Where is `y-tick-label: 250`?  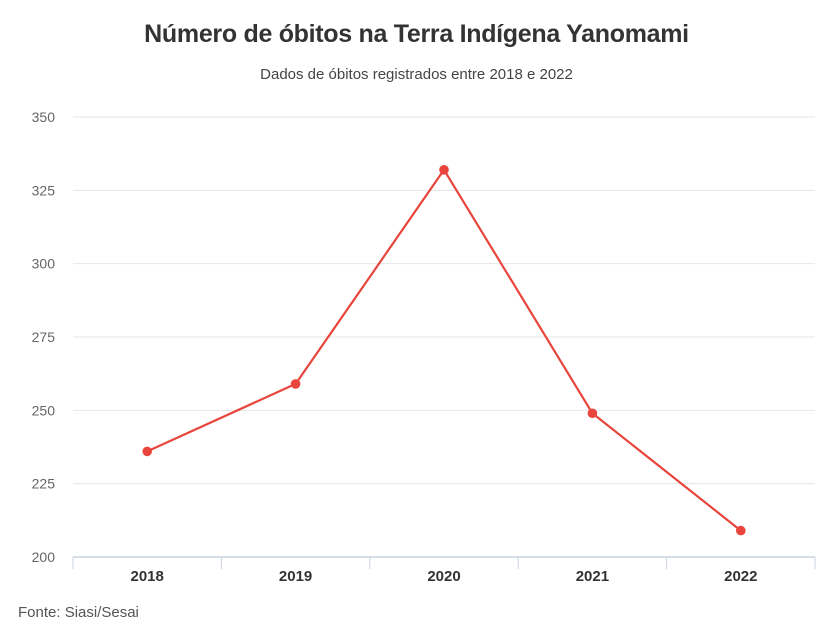
y-tick-label: 250 is located at coordinates (44, 410).